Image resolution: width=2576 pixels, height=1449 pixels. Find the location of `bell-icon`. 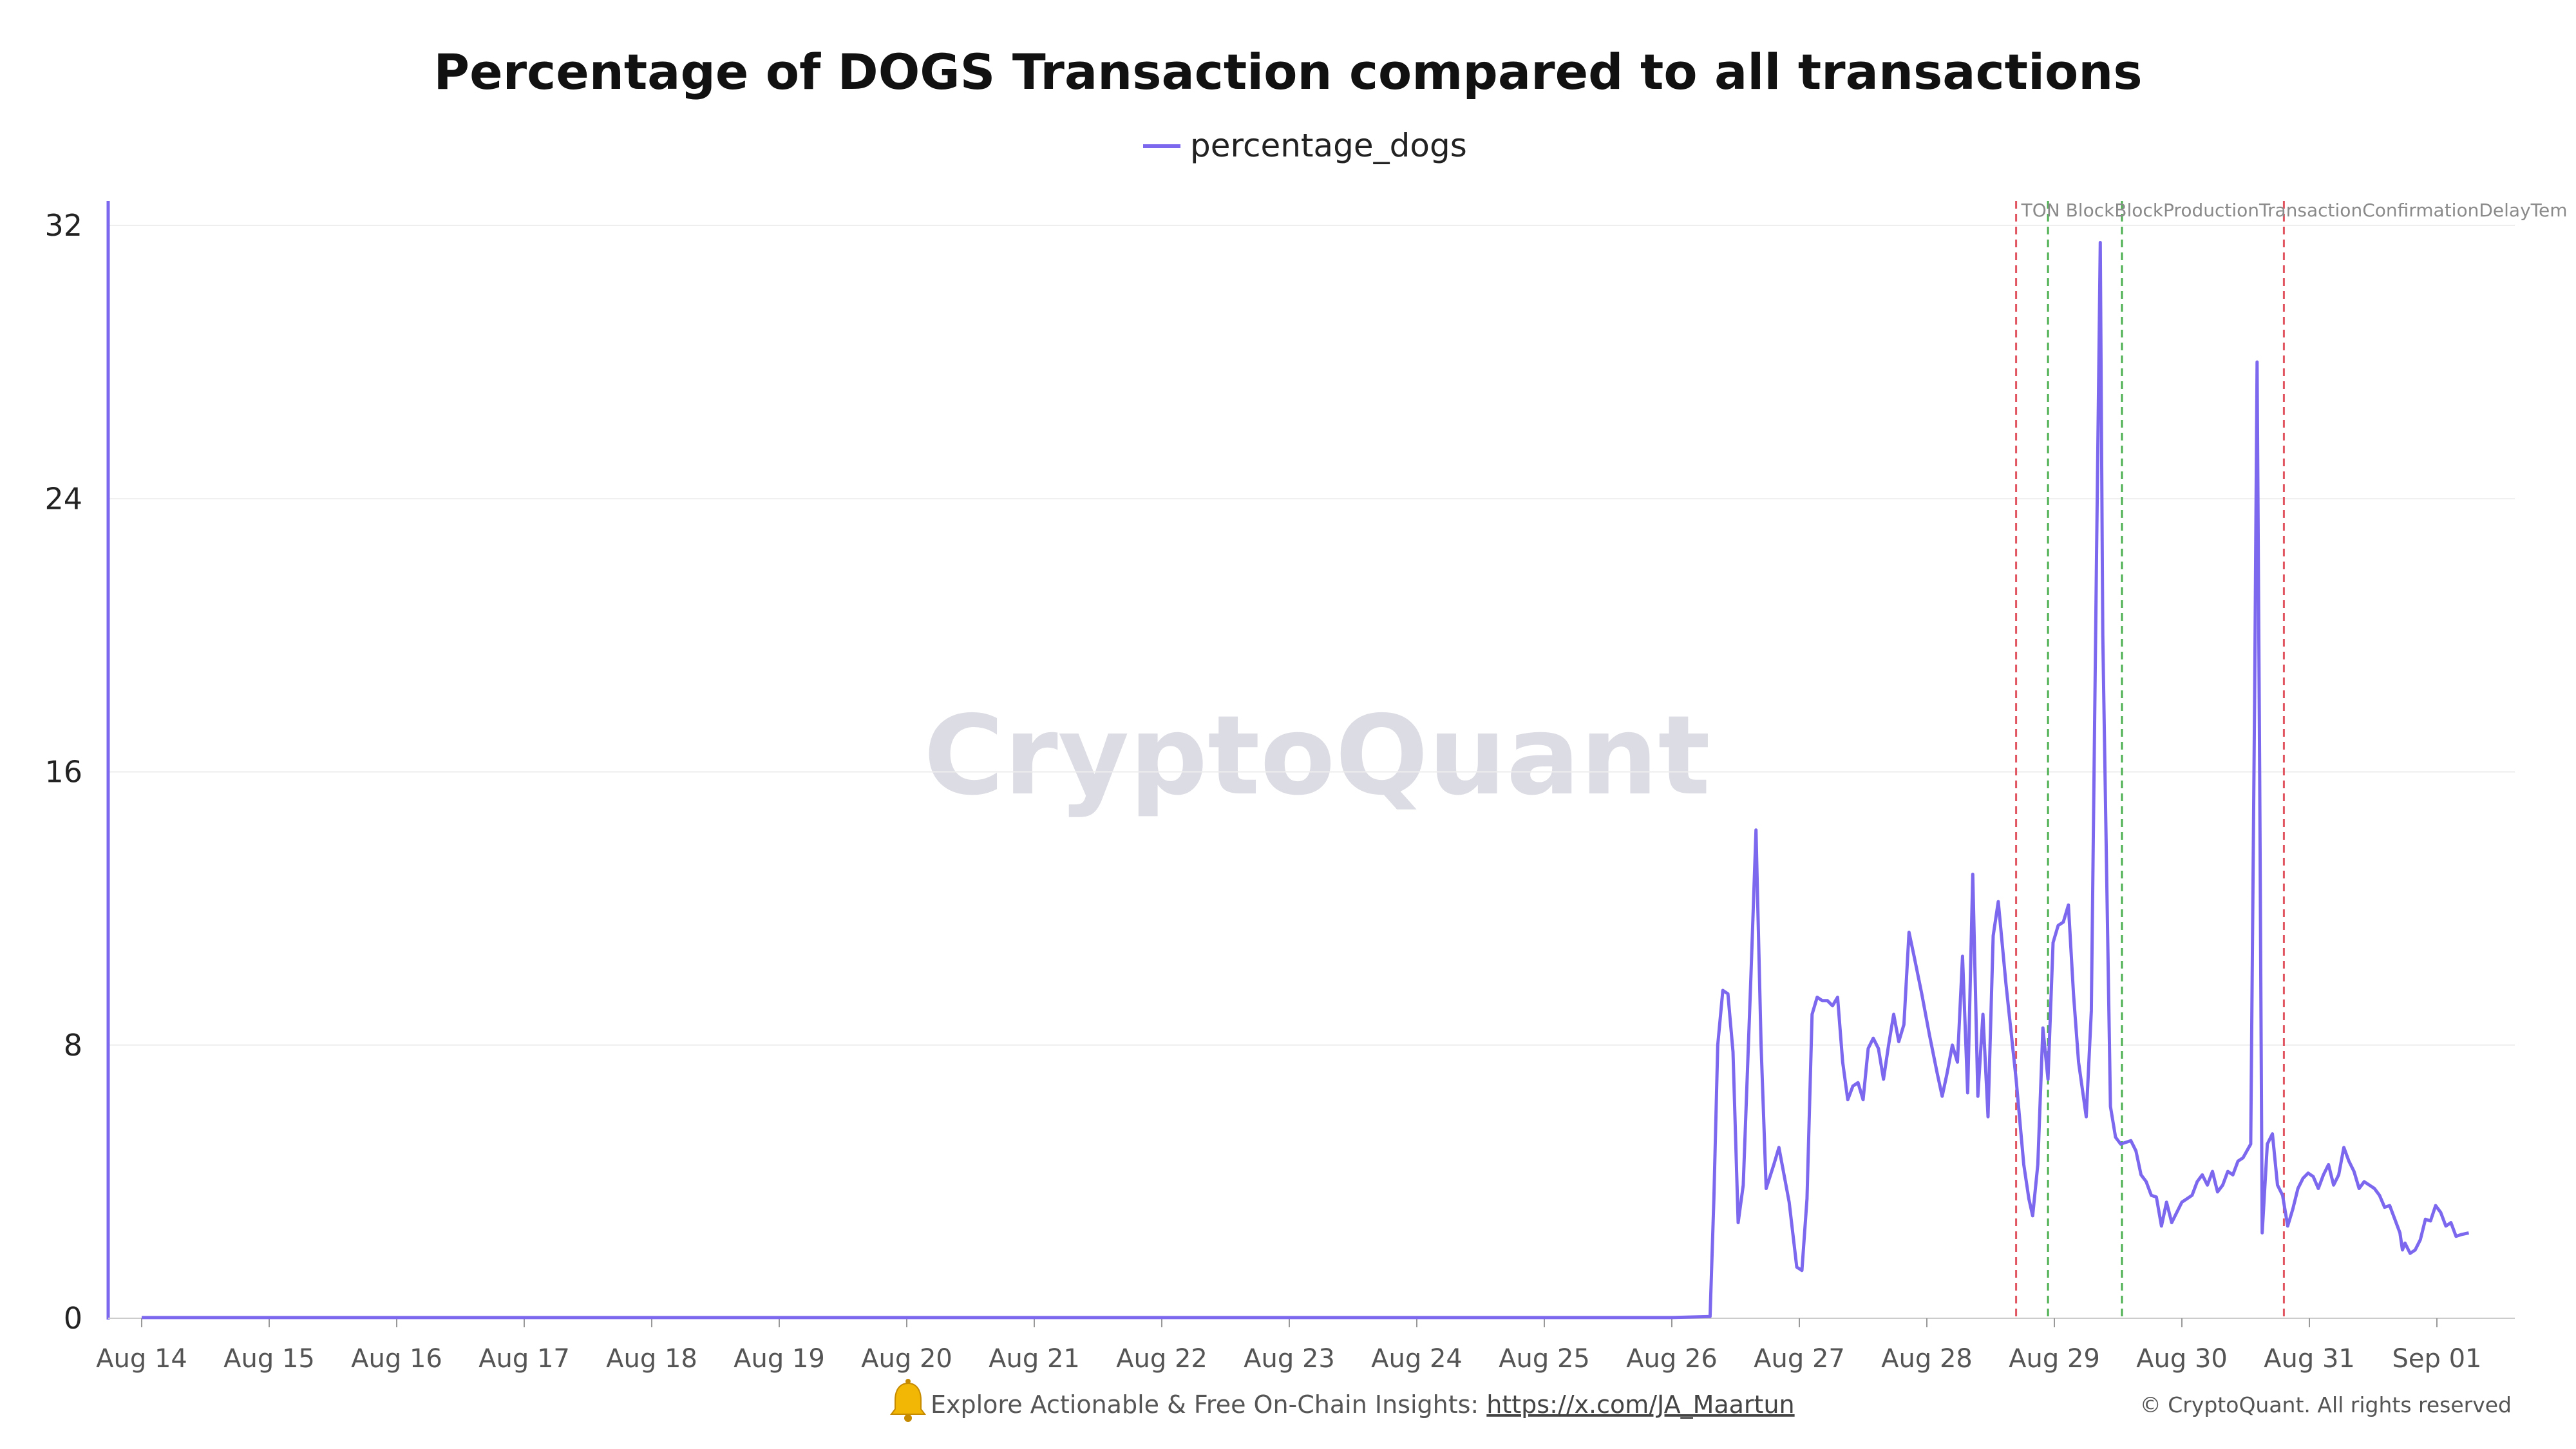

bell-icon is located at coordinates (908, 1401).